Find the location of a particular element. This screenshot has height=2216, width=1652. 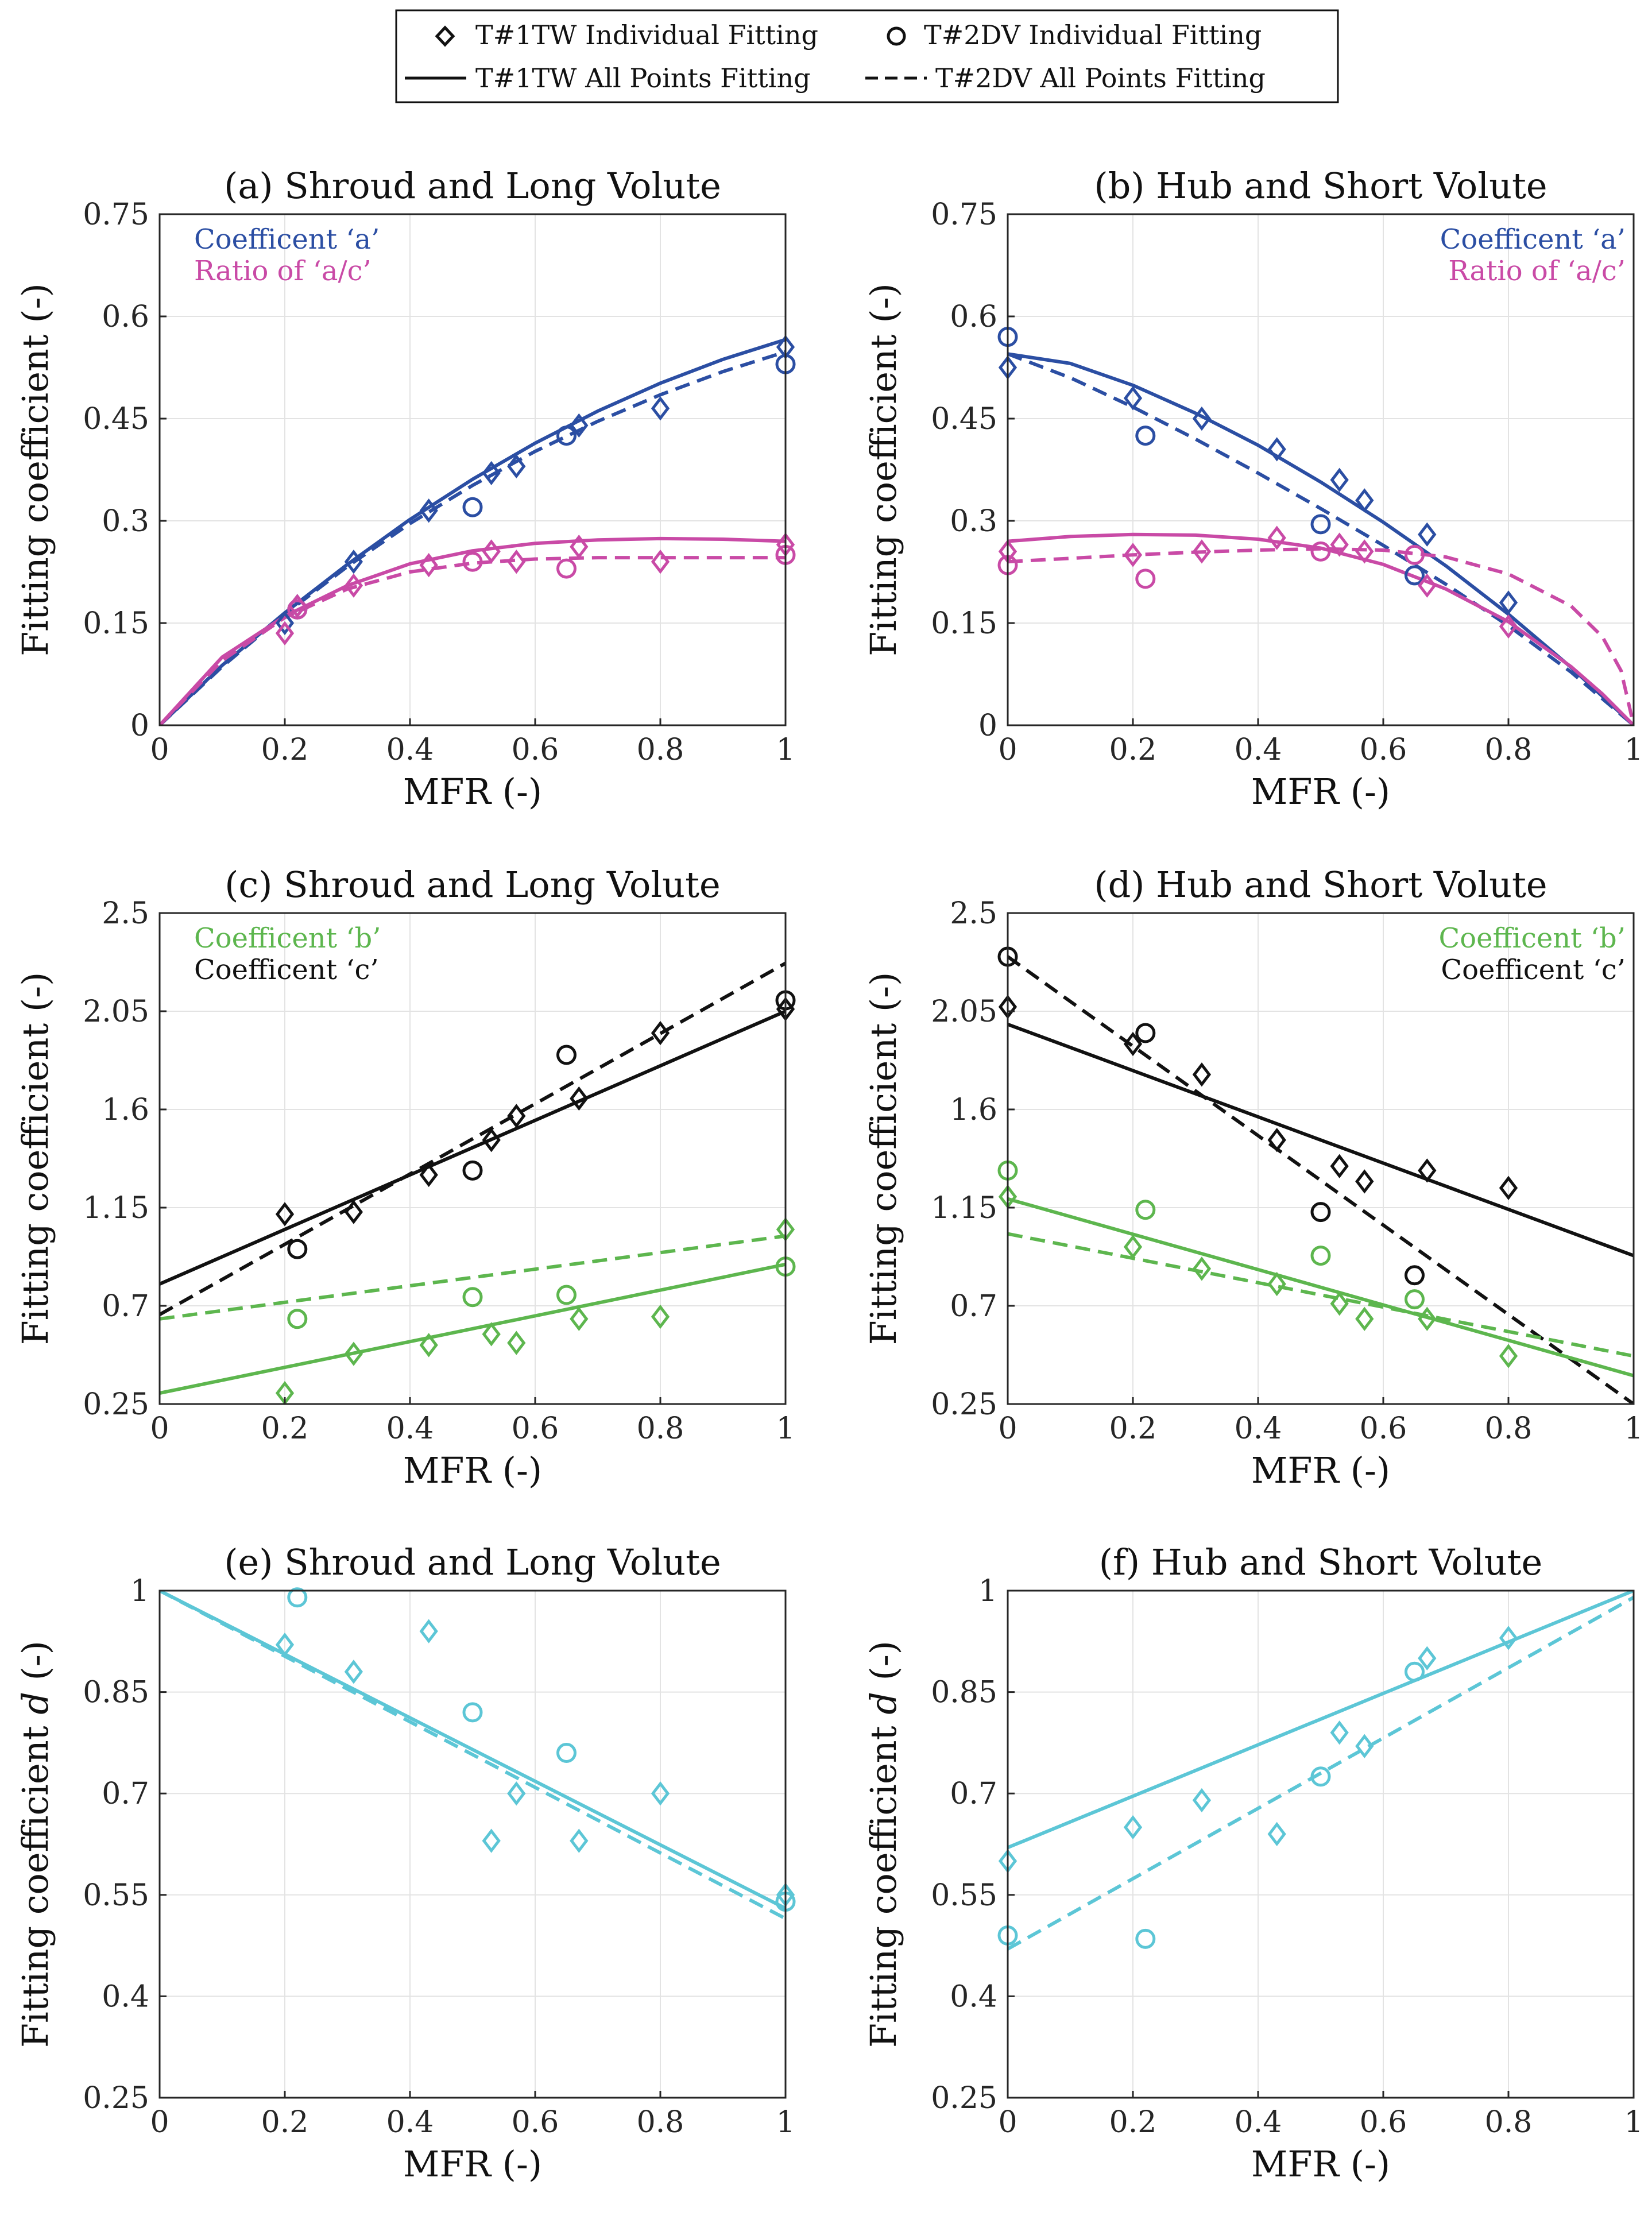

legend-box is located at coordinates (867, 56).